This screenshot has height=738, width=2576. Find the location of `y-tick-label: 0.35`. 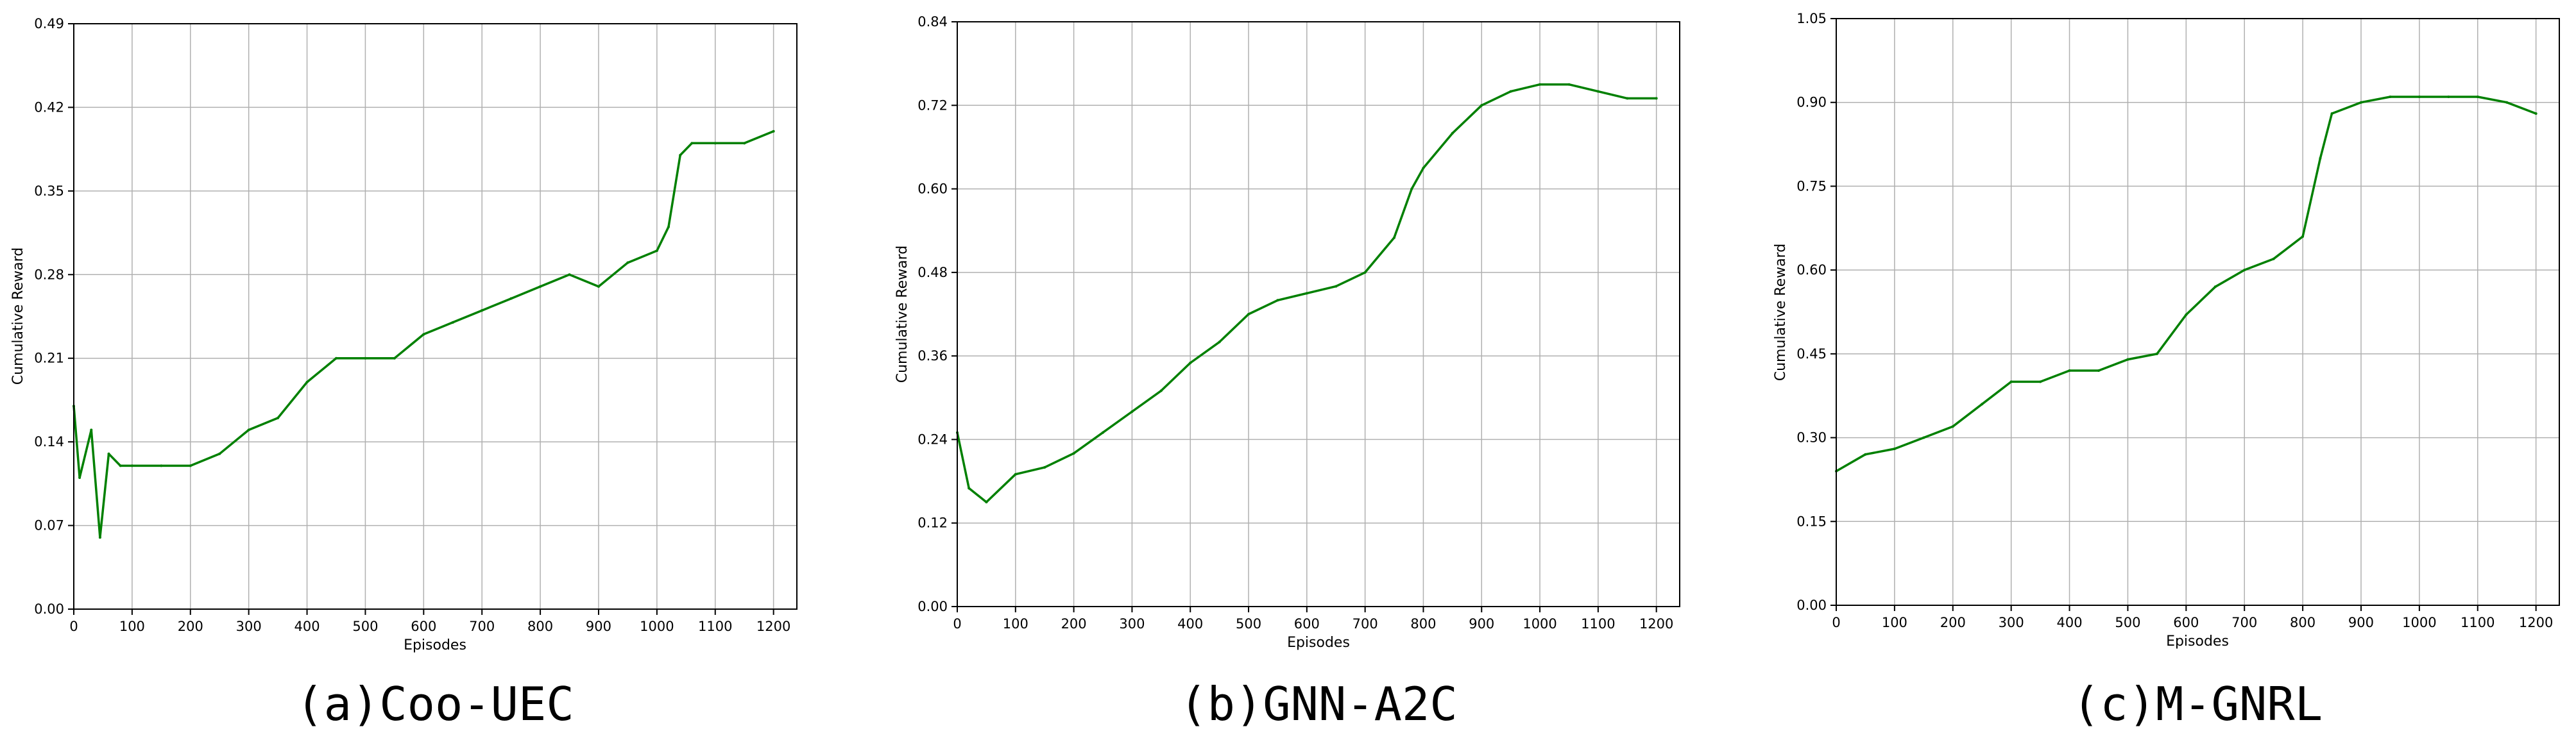

y-tick-label: 0.35 is located at coordinates (49, 191).